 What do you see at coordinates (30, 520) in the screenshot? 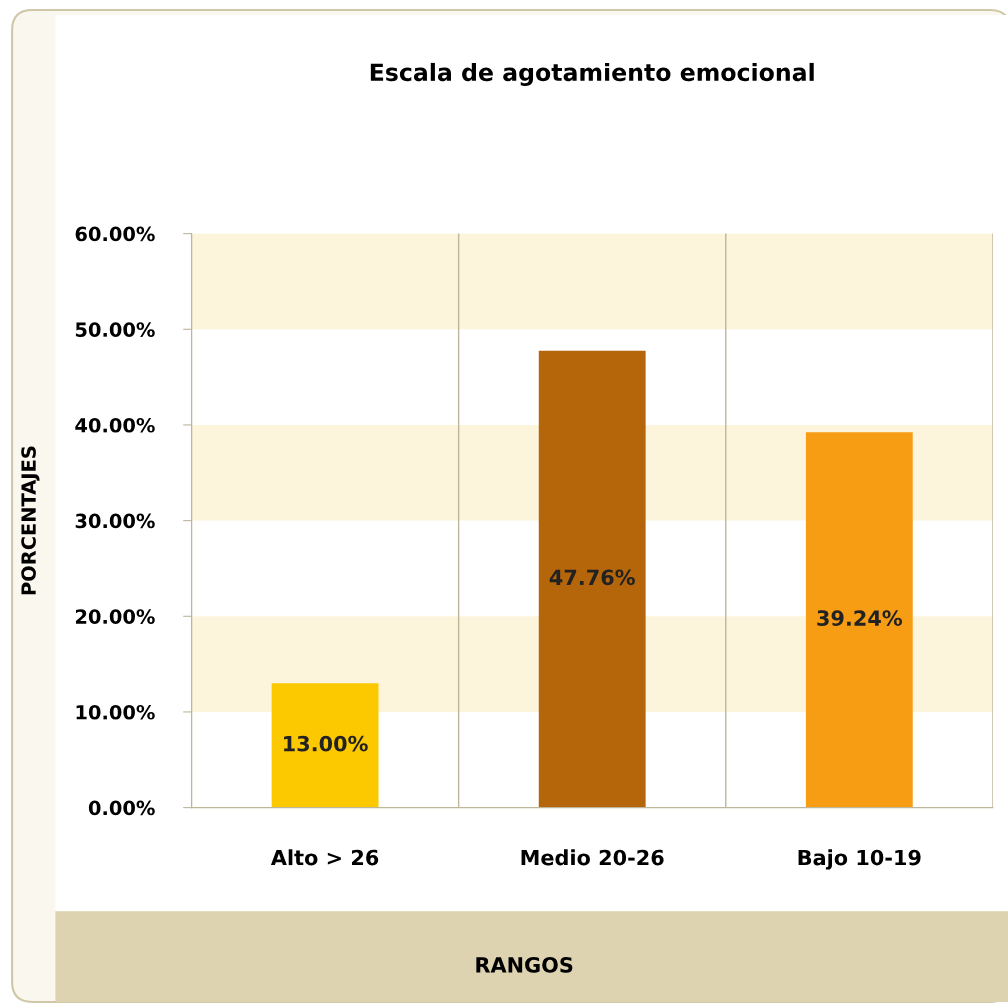
I see `y-axis-title: PORCENTAJES` at bounding box center [30, 520].